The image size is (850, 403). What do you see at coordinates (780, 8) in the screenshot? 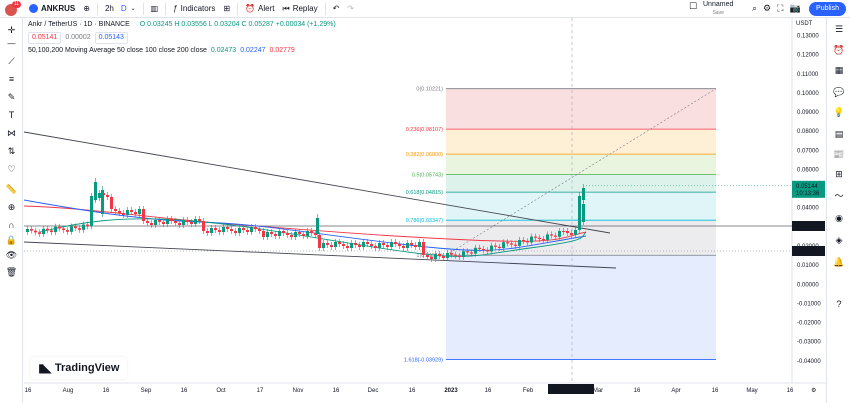
I see `fullscreen-icon: ⛶` at bounding box center [780, 8].